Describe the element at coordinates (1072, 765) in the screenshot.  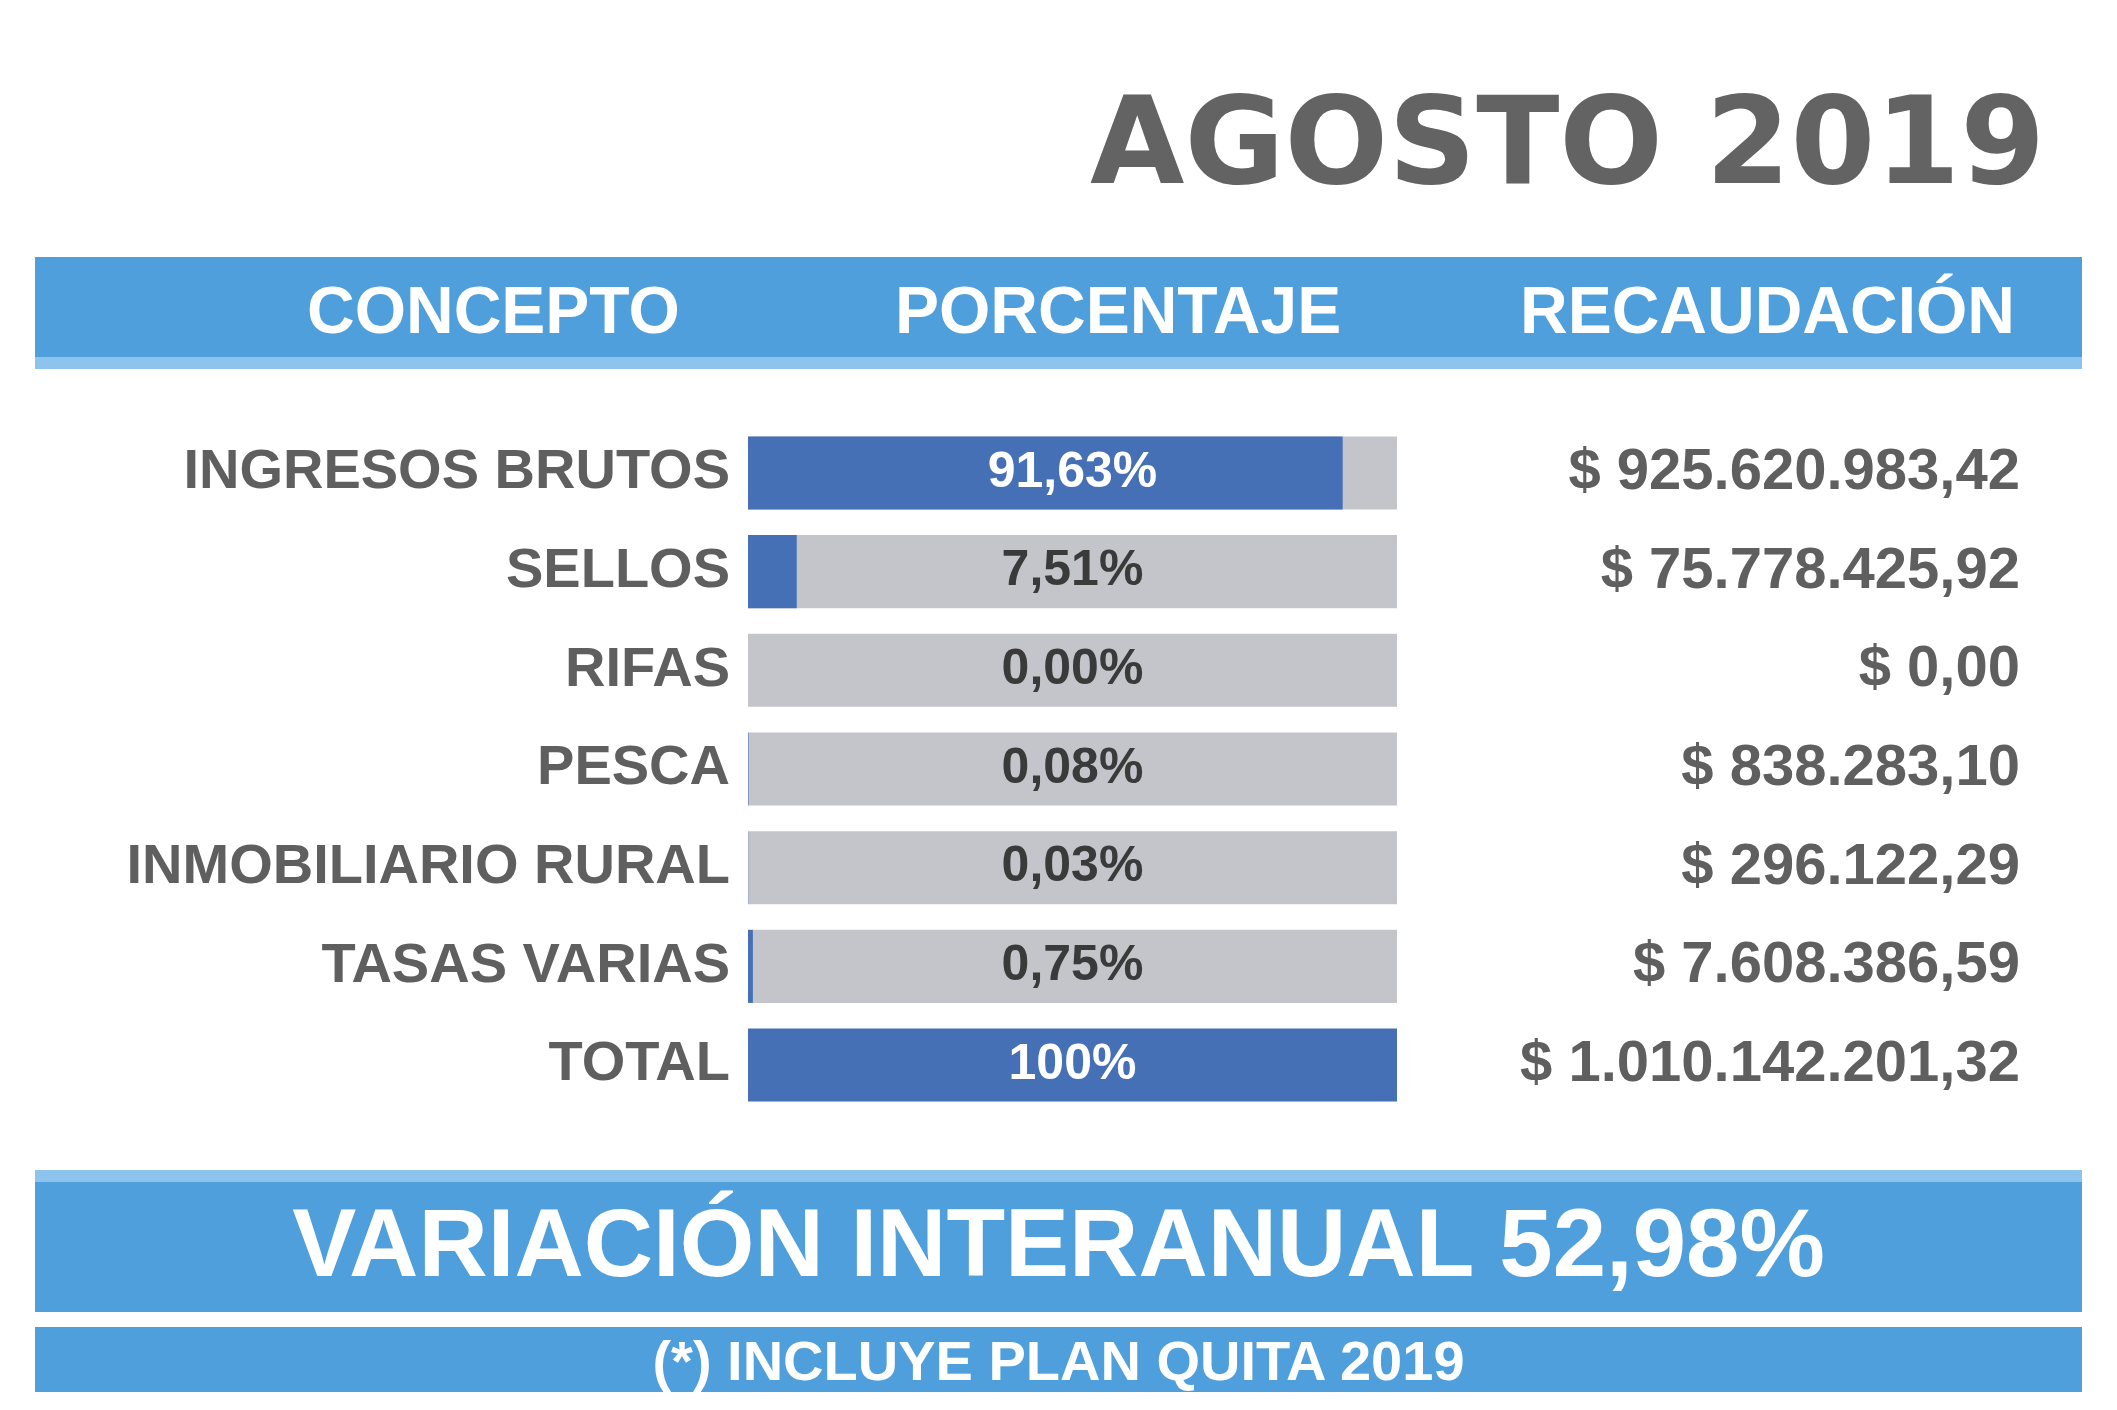
I see `data-label: 0,08%` at that location.